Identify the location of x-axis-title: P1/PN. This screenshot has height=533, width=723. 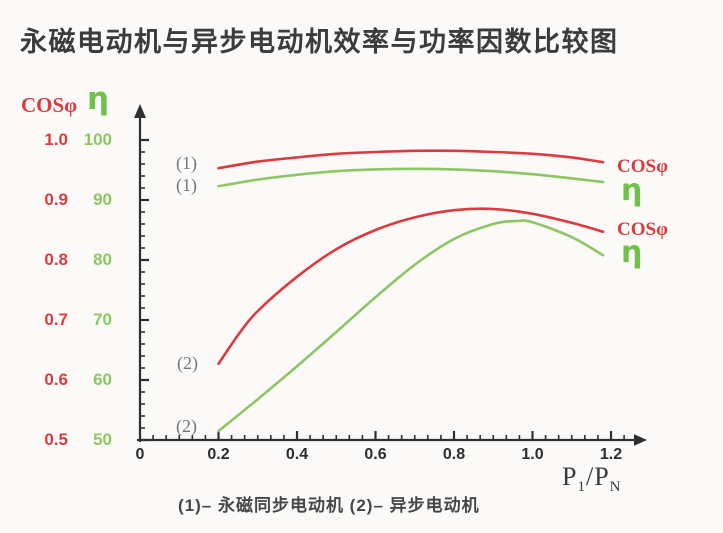
(592, 479).